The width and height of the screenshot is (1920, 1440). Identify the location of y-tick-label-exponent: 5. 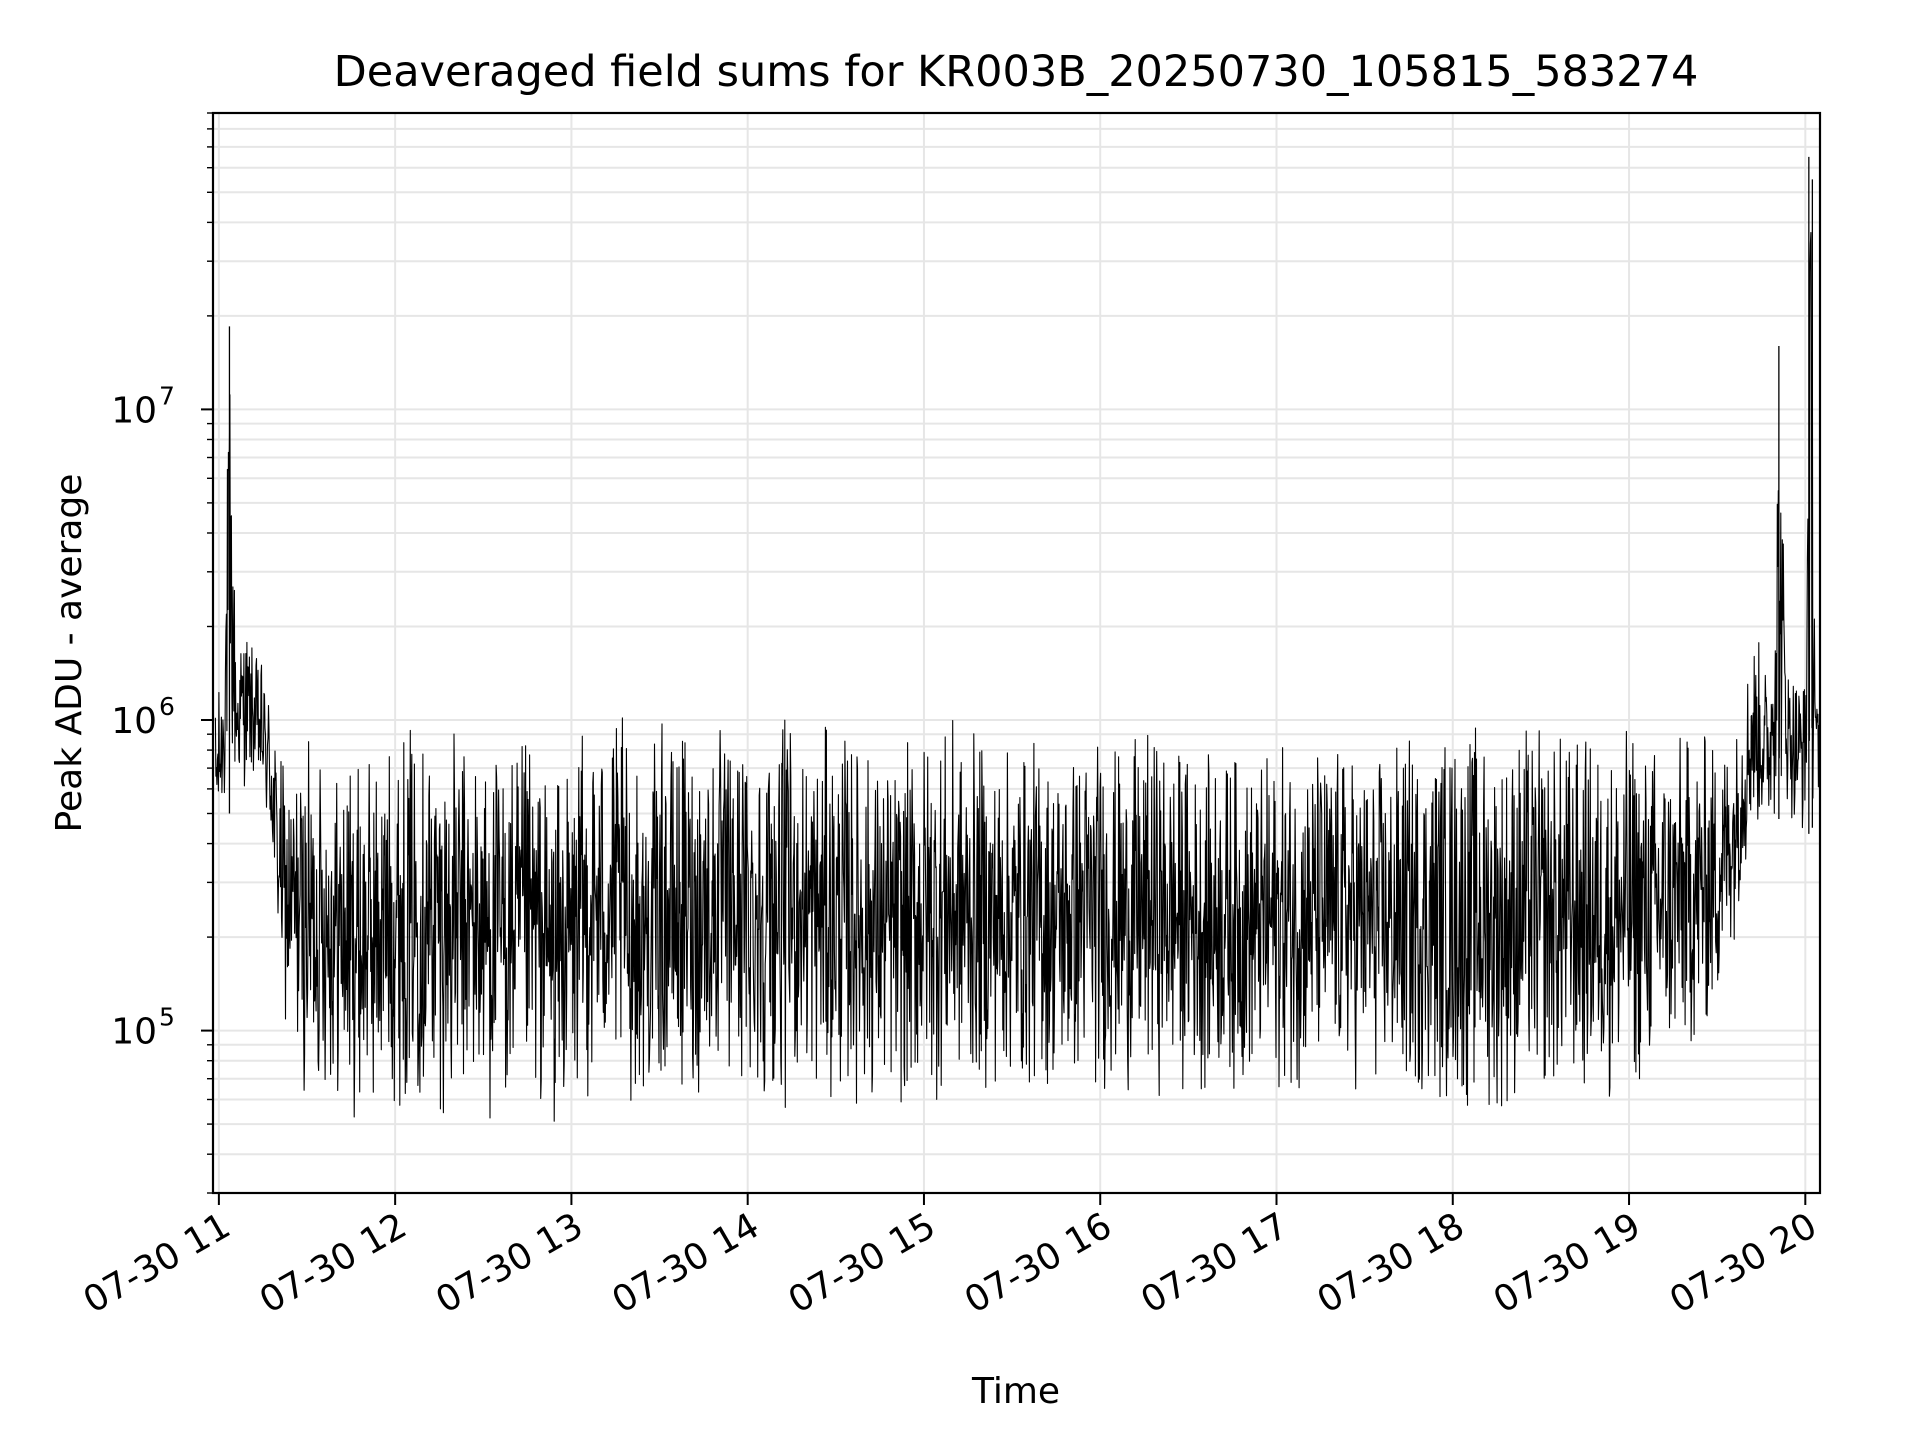
(167, 1017).